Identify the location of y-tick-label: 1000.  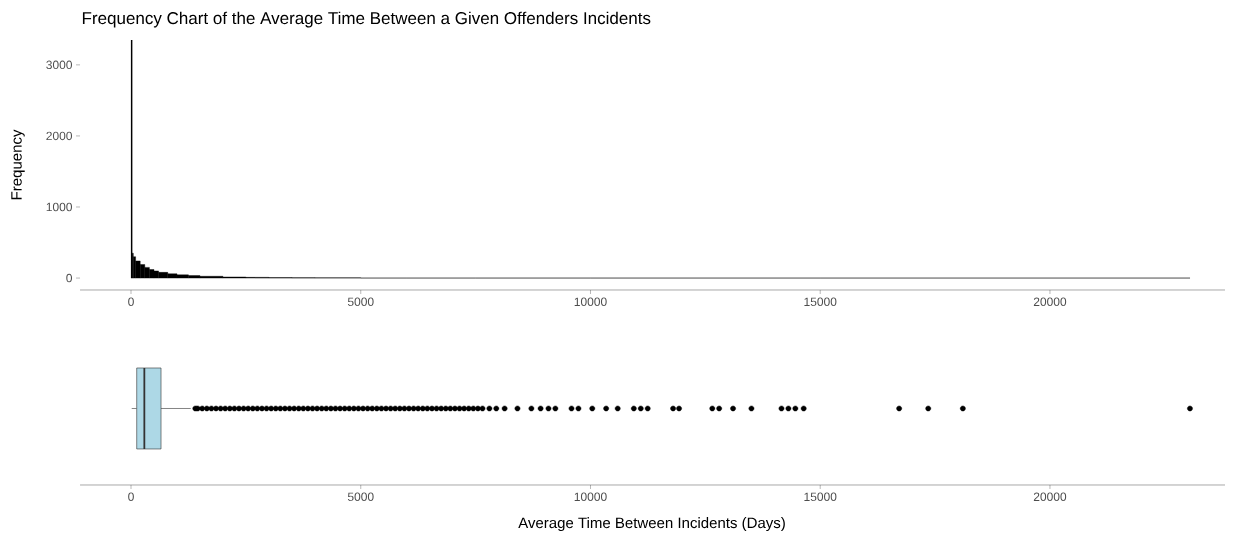
(59, 207).